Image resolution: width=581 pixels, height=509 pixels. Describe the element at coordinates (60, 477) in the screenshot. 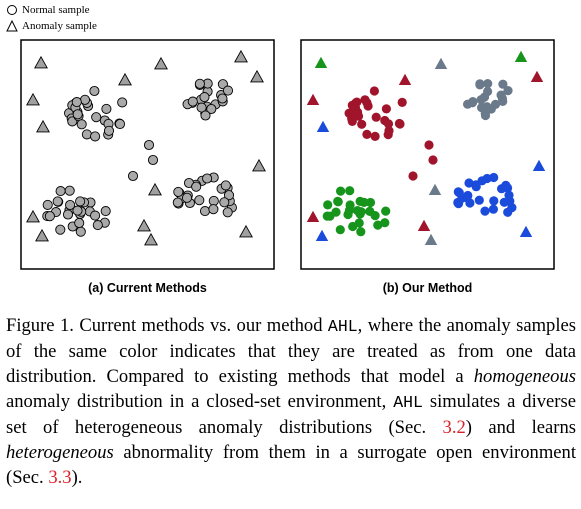

I see `section-ref-link: 3.3` at that location.